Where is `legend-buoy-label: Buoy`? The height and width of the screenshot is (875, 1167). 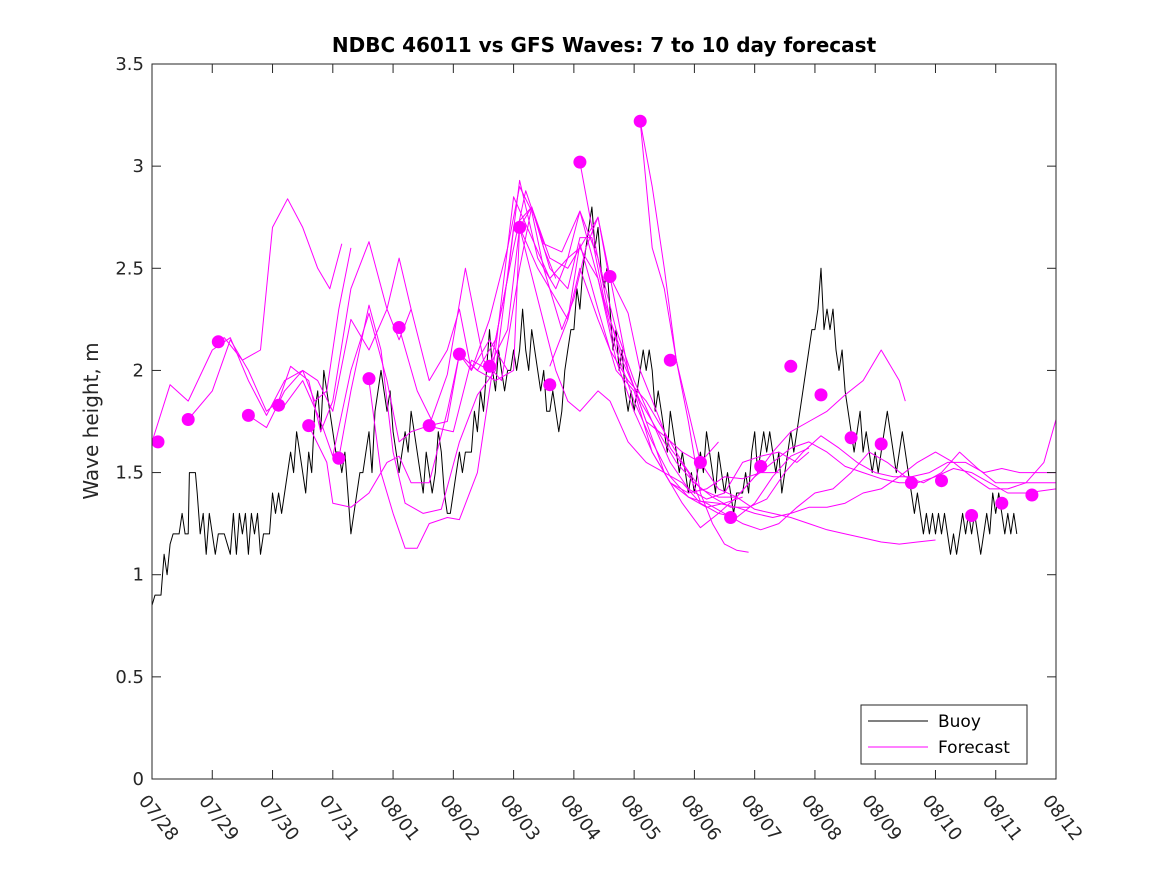 legend-buoy-label: Buoy is located at coordinates (959, 722).